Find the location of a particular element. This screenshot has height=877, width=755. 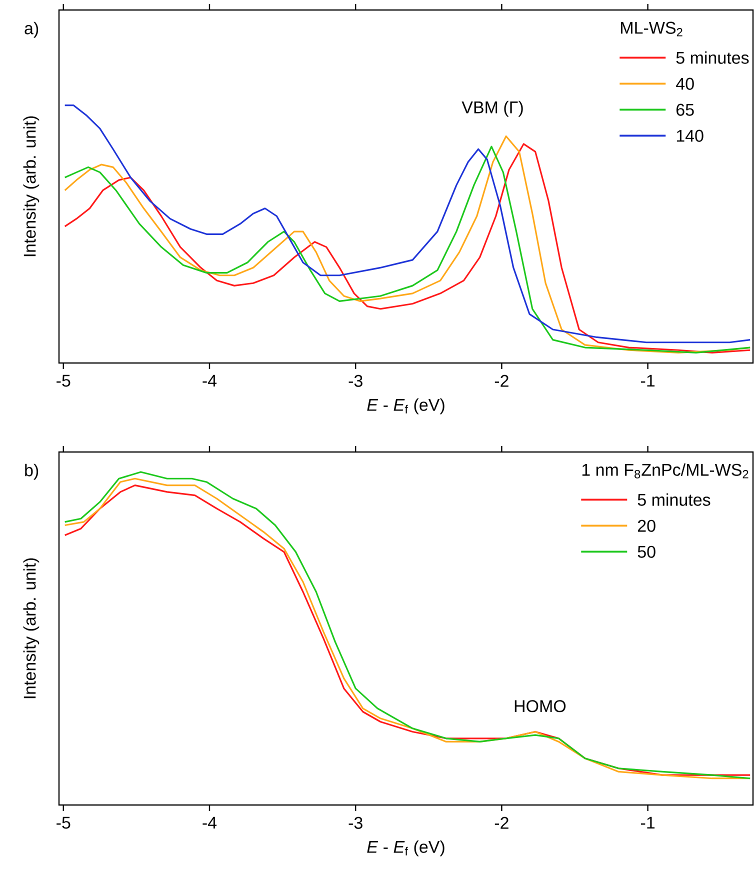

annotation: VBM (Γ) is located at coordinates (492, 108).